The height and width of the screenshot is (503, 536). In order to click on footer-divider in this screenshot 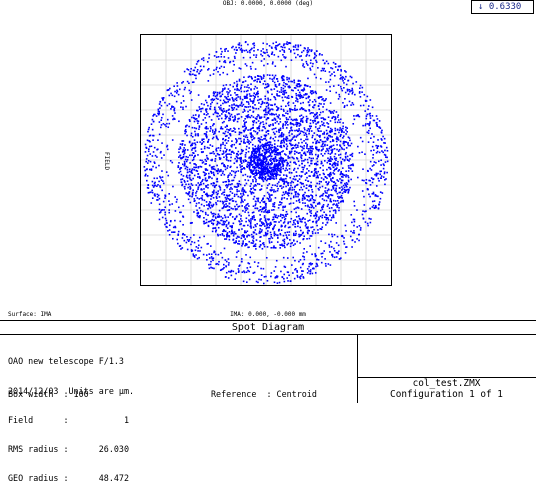, I will do `click(357, 369)`.